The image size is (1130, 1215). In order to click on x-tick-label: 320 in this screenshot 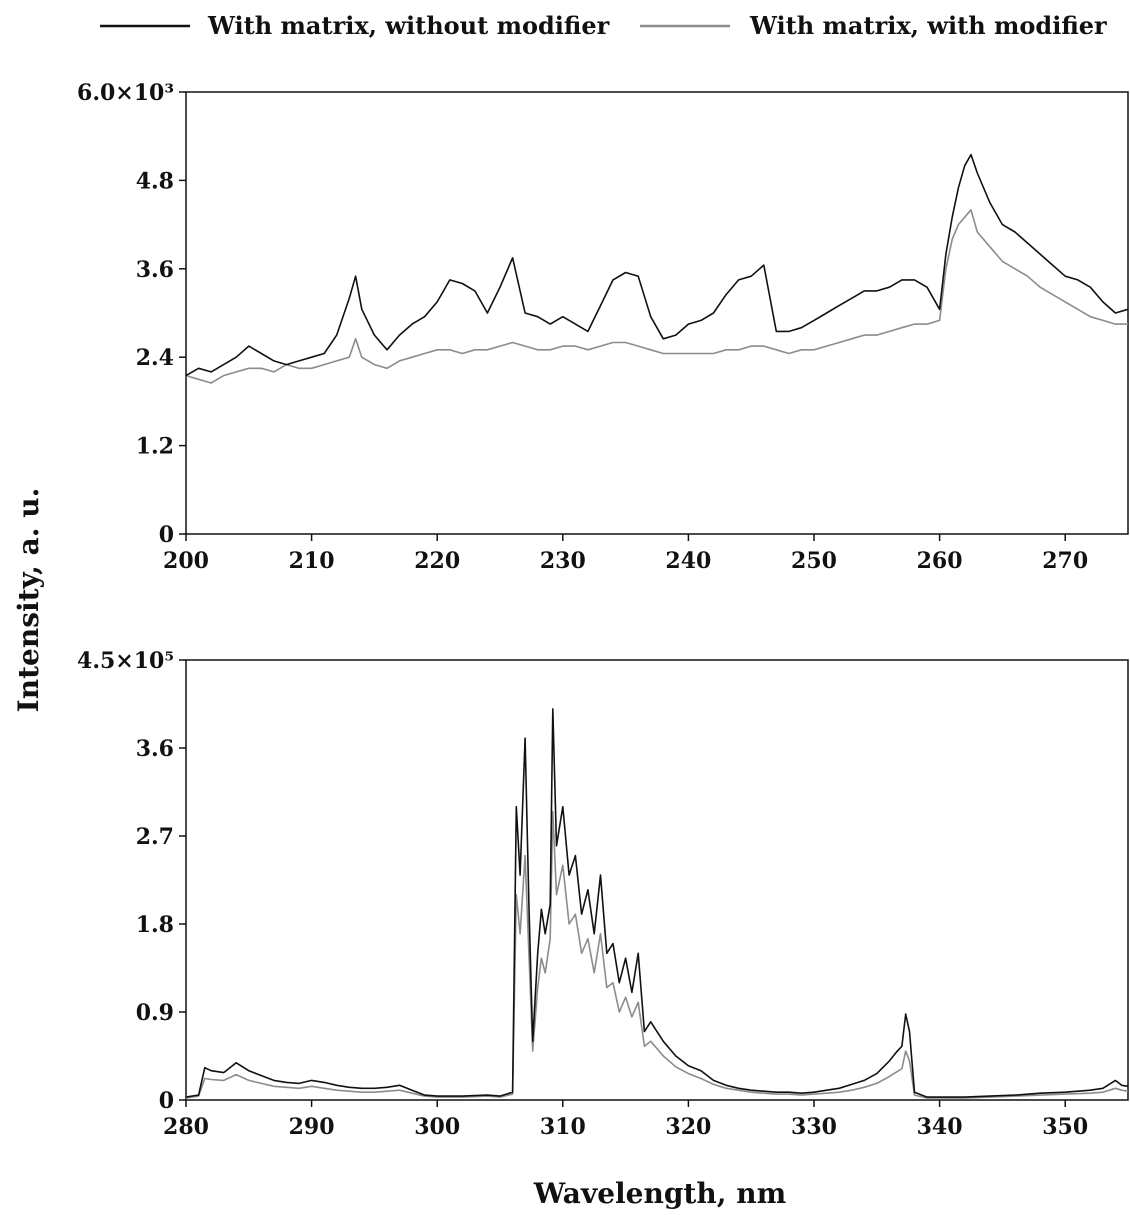, I will do `click(688, 1127)`.